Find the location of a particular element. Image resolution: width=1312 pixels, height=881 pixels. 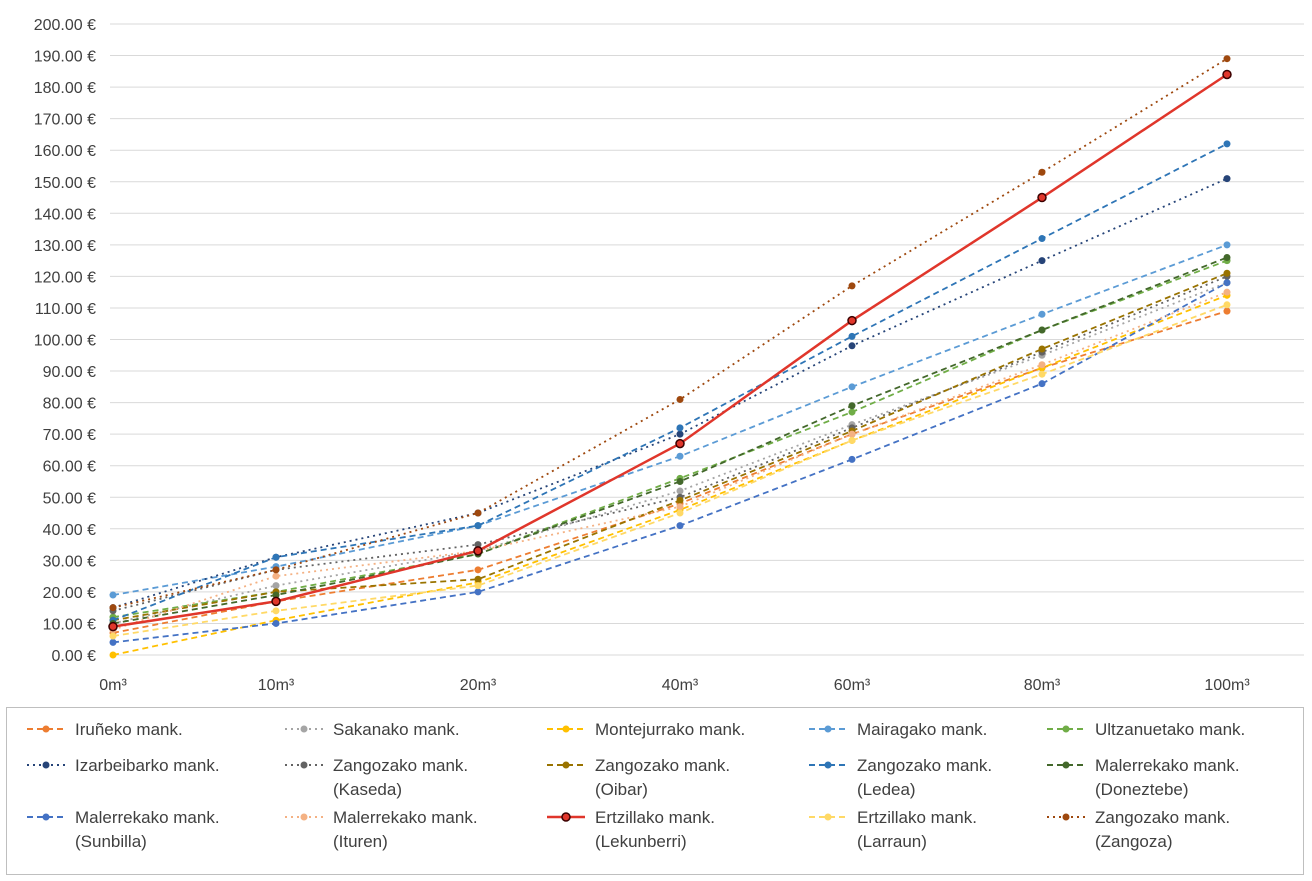

legend-label: Ultzanuetako mank. is located at coordinates (1170, 729).